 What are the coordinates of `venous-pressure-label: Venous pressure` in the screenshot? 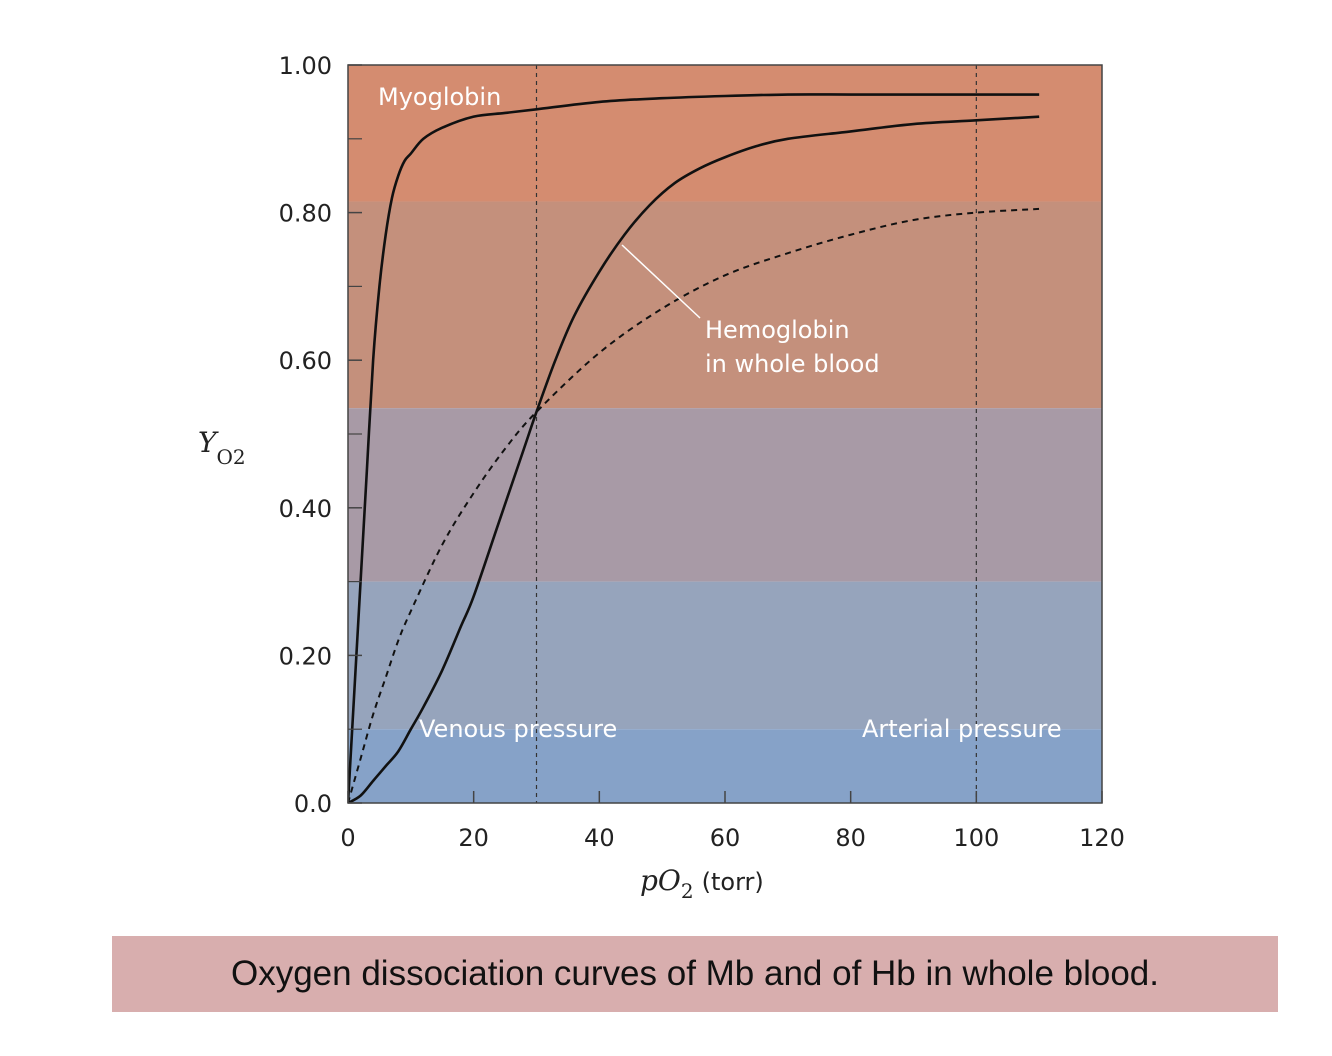 It's located at (518, 729).